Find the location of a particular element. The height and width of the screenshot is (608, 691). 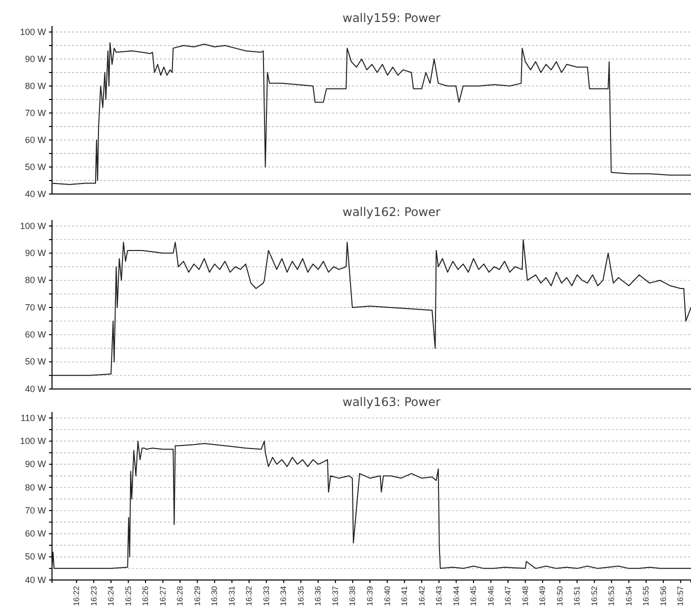

x-tick-label: 16:33 is located at coordinates (266, 595).